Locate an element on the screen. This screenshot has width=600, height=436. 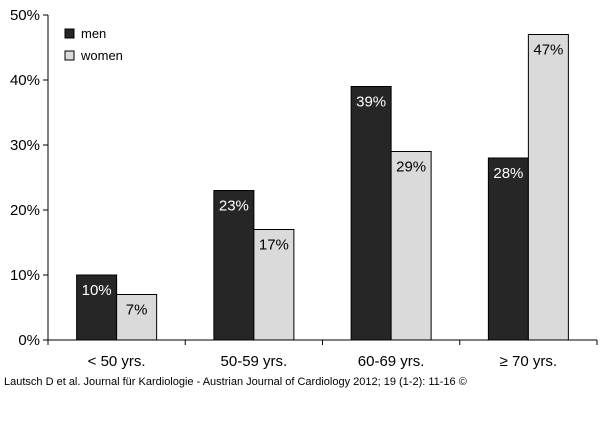
data-label-men: 39% is located at coordinates (371, 102).